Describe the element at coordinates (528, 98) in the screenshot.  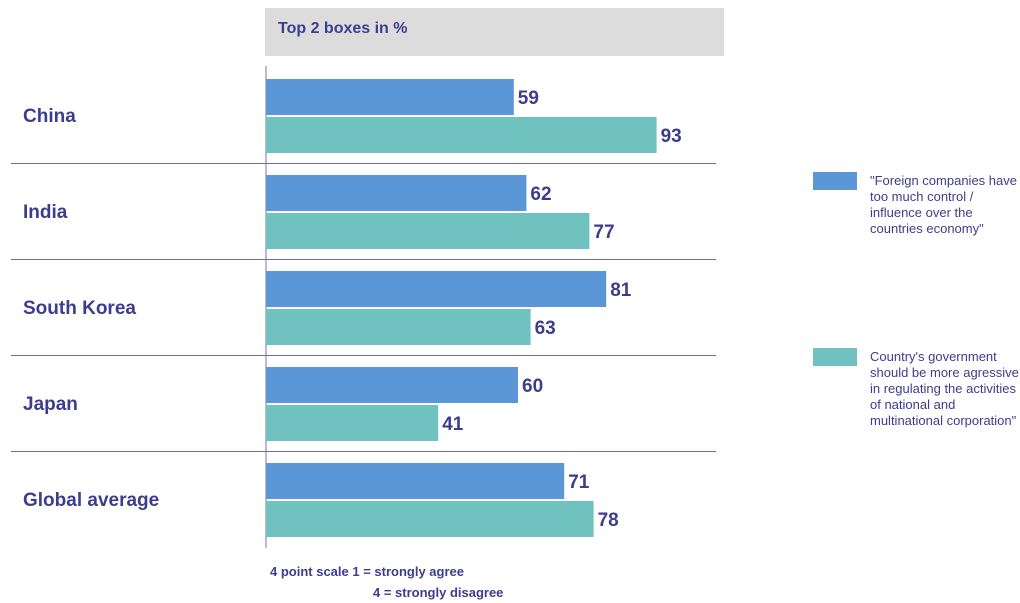
I see `data-label-china-series-1: 59` at that location.